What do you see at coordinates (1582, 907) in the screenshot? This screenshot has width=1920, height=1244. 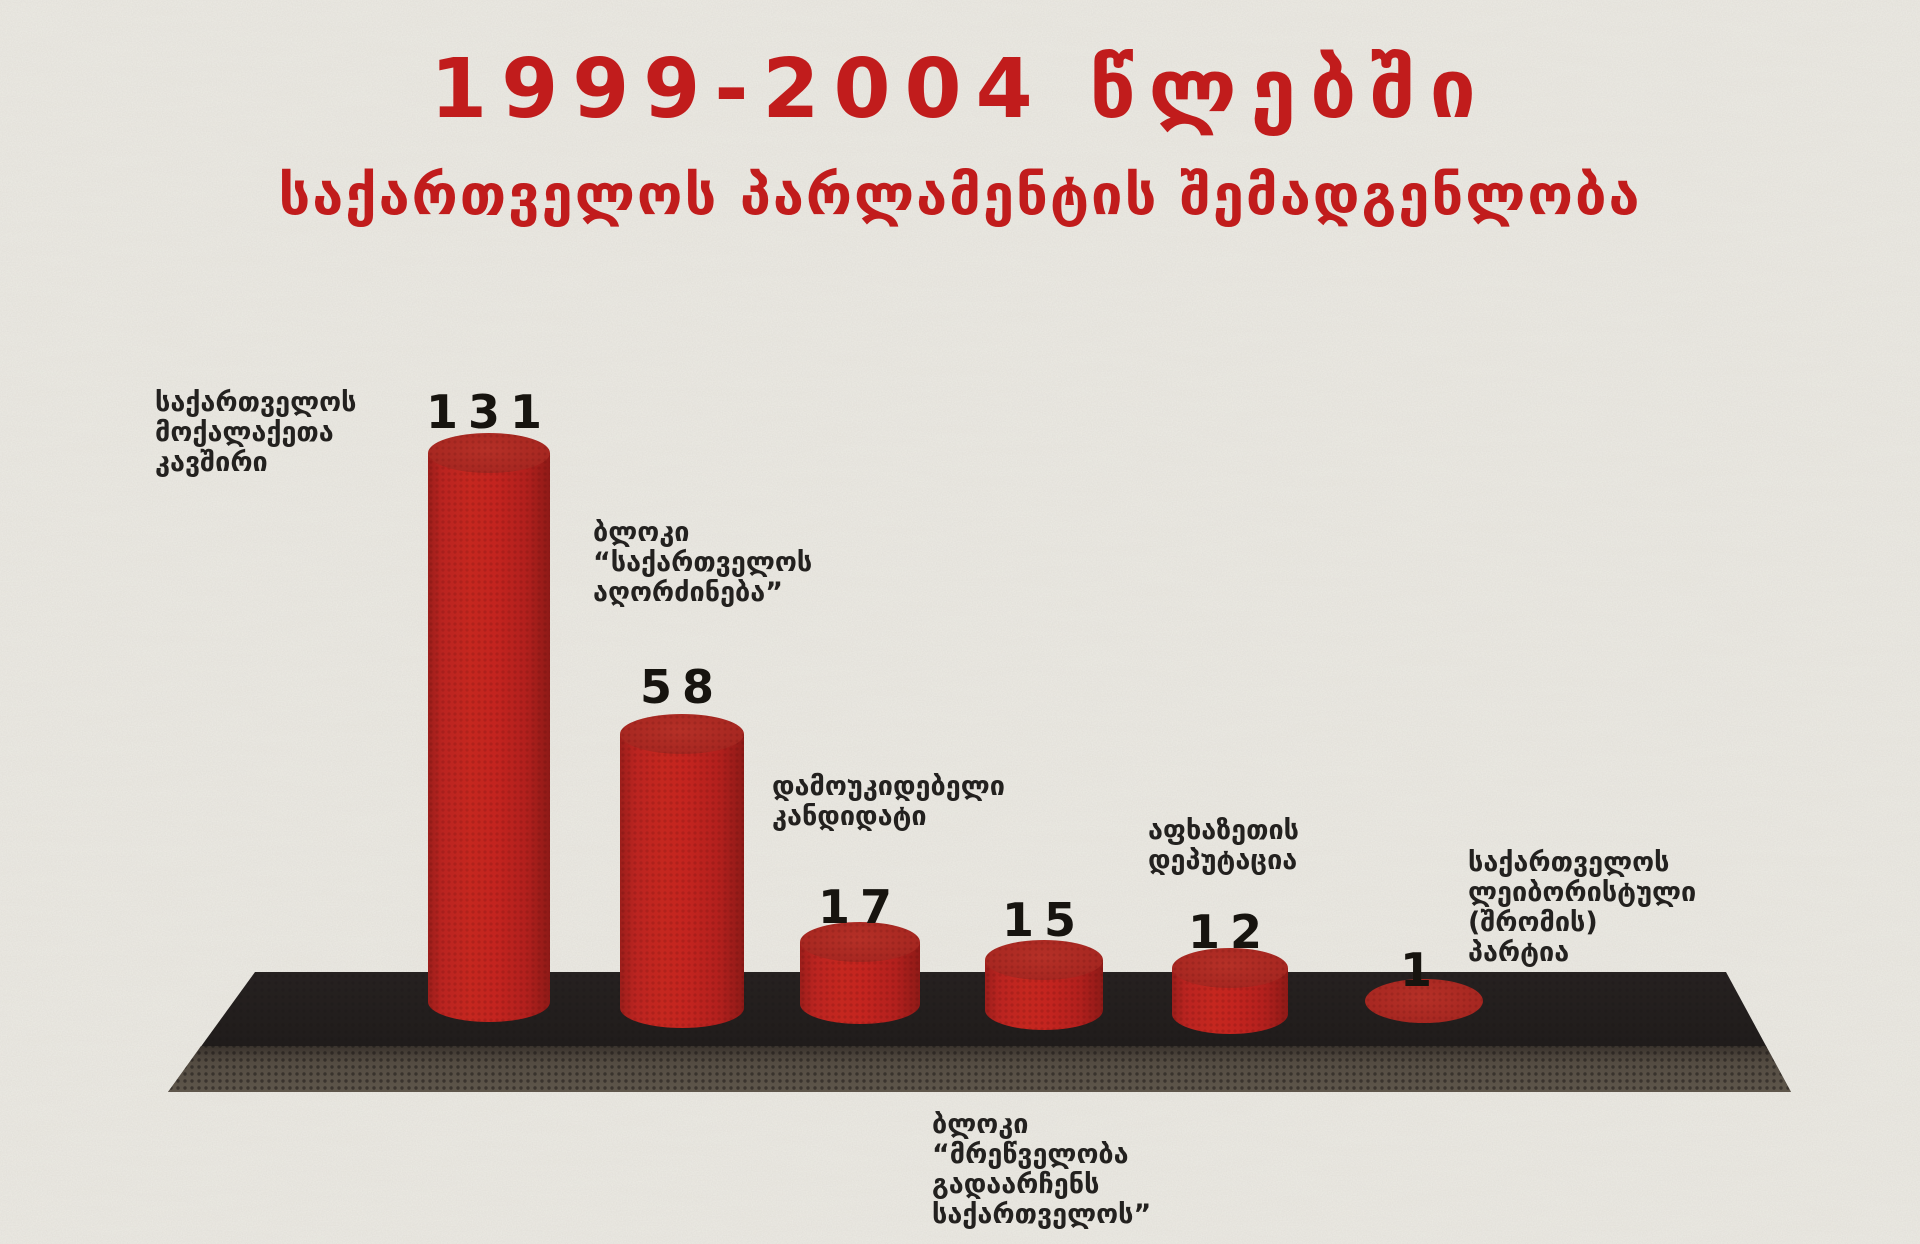 I see `bar-label: საქართველოს ლეიბორისტული (შრომის) პარტია` at bounding box center [1582, 907].